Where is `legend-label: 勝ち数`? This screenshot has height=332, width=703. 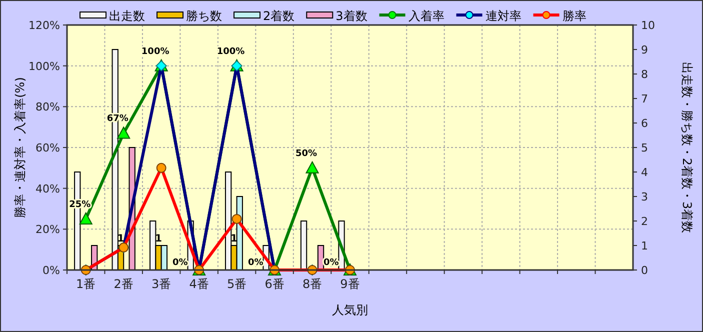
legend-label: 勝ち数 is located at coordinates (204, 16).